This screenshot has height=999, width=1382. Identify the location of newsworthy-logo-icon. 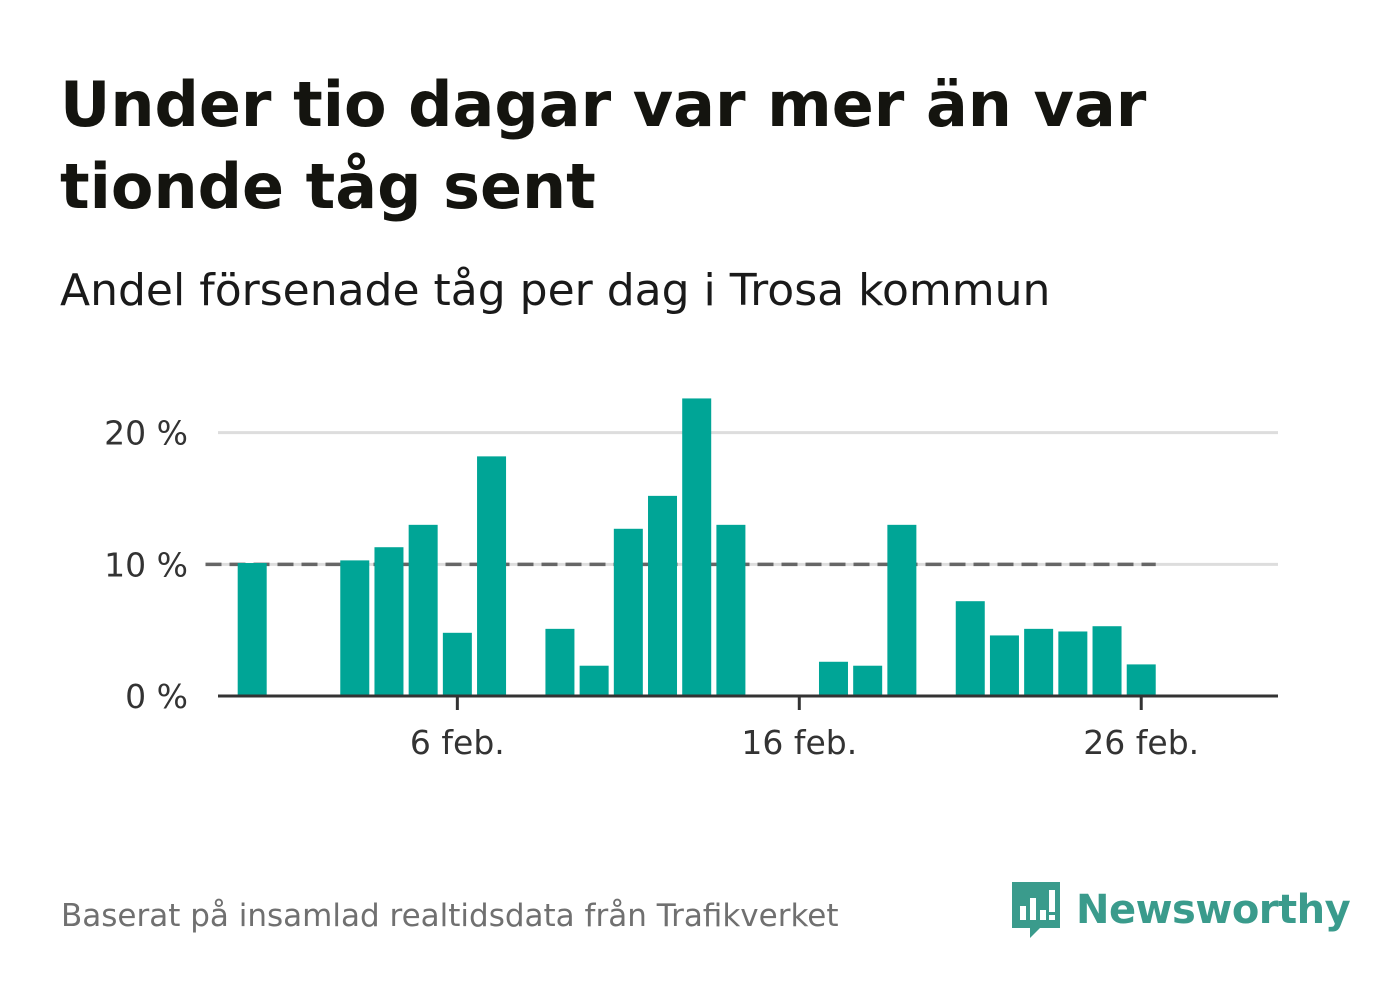
(1036, 910).